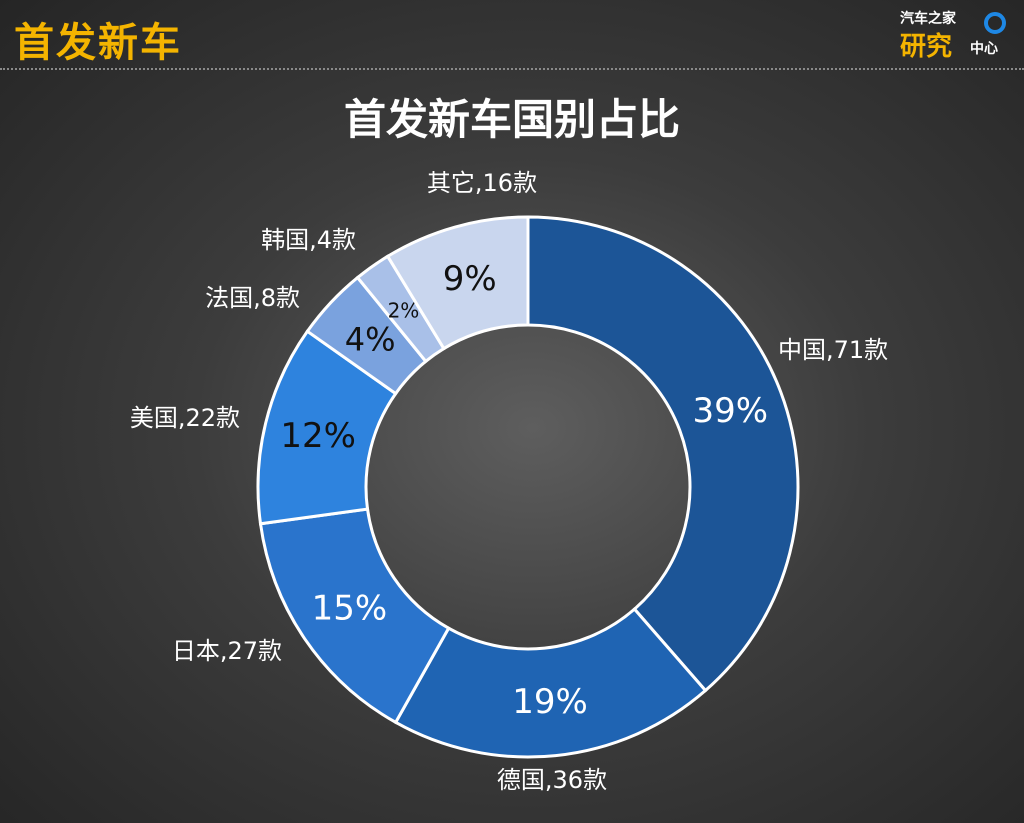  I want to click on chart-title: 首发新车国别占比, so click(511, 119).